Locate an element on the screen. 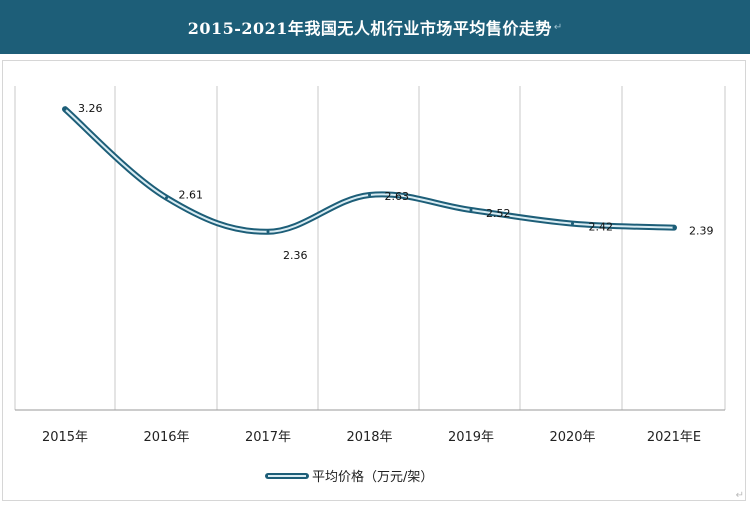 This screenshot has width=750, height=505. data-label: 2.52 is located at coordinates (498, 213).